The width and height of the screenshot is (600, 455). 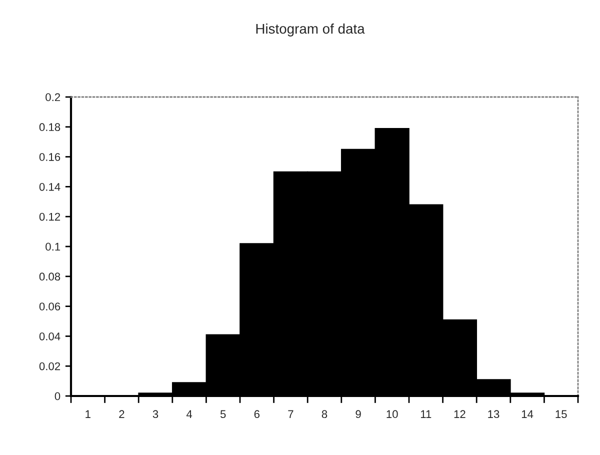 What do you see at coordinates (49, 186) in the screenshot?
I see `y-tick-label: 0.14` at bounding box center [49, 186].